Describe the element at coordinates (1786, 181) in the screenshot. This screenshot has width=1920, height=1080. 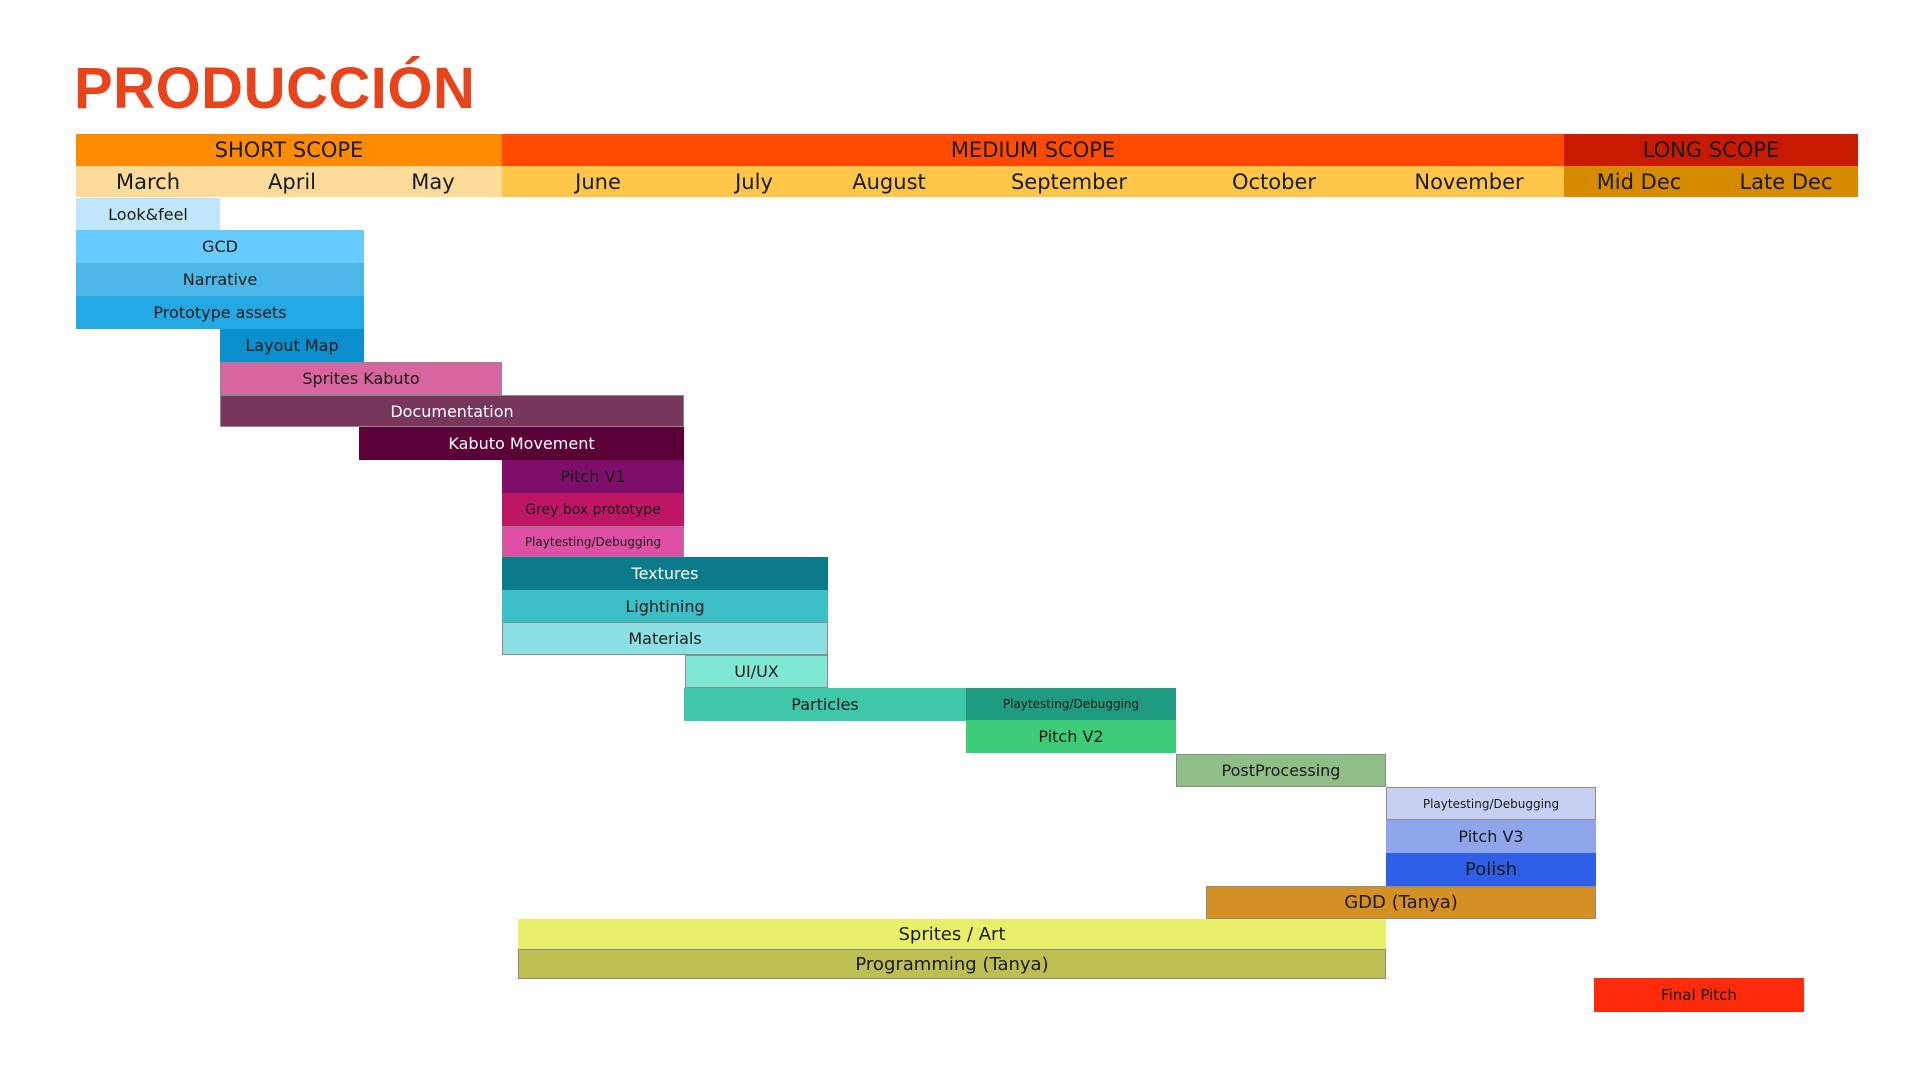
I see `month-header-late-dec: Late Dec` at that location.